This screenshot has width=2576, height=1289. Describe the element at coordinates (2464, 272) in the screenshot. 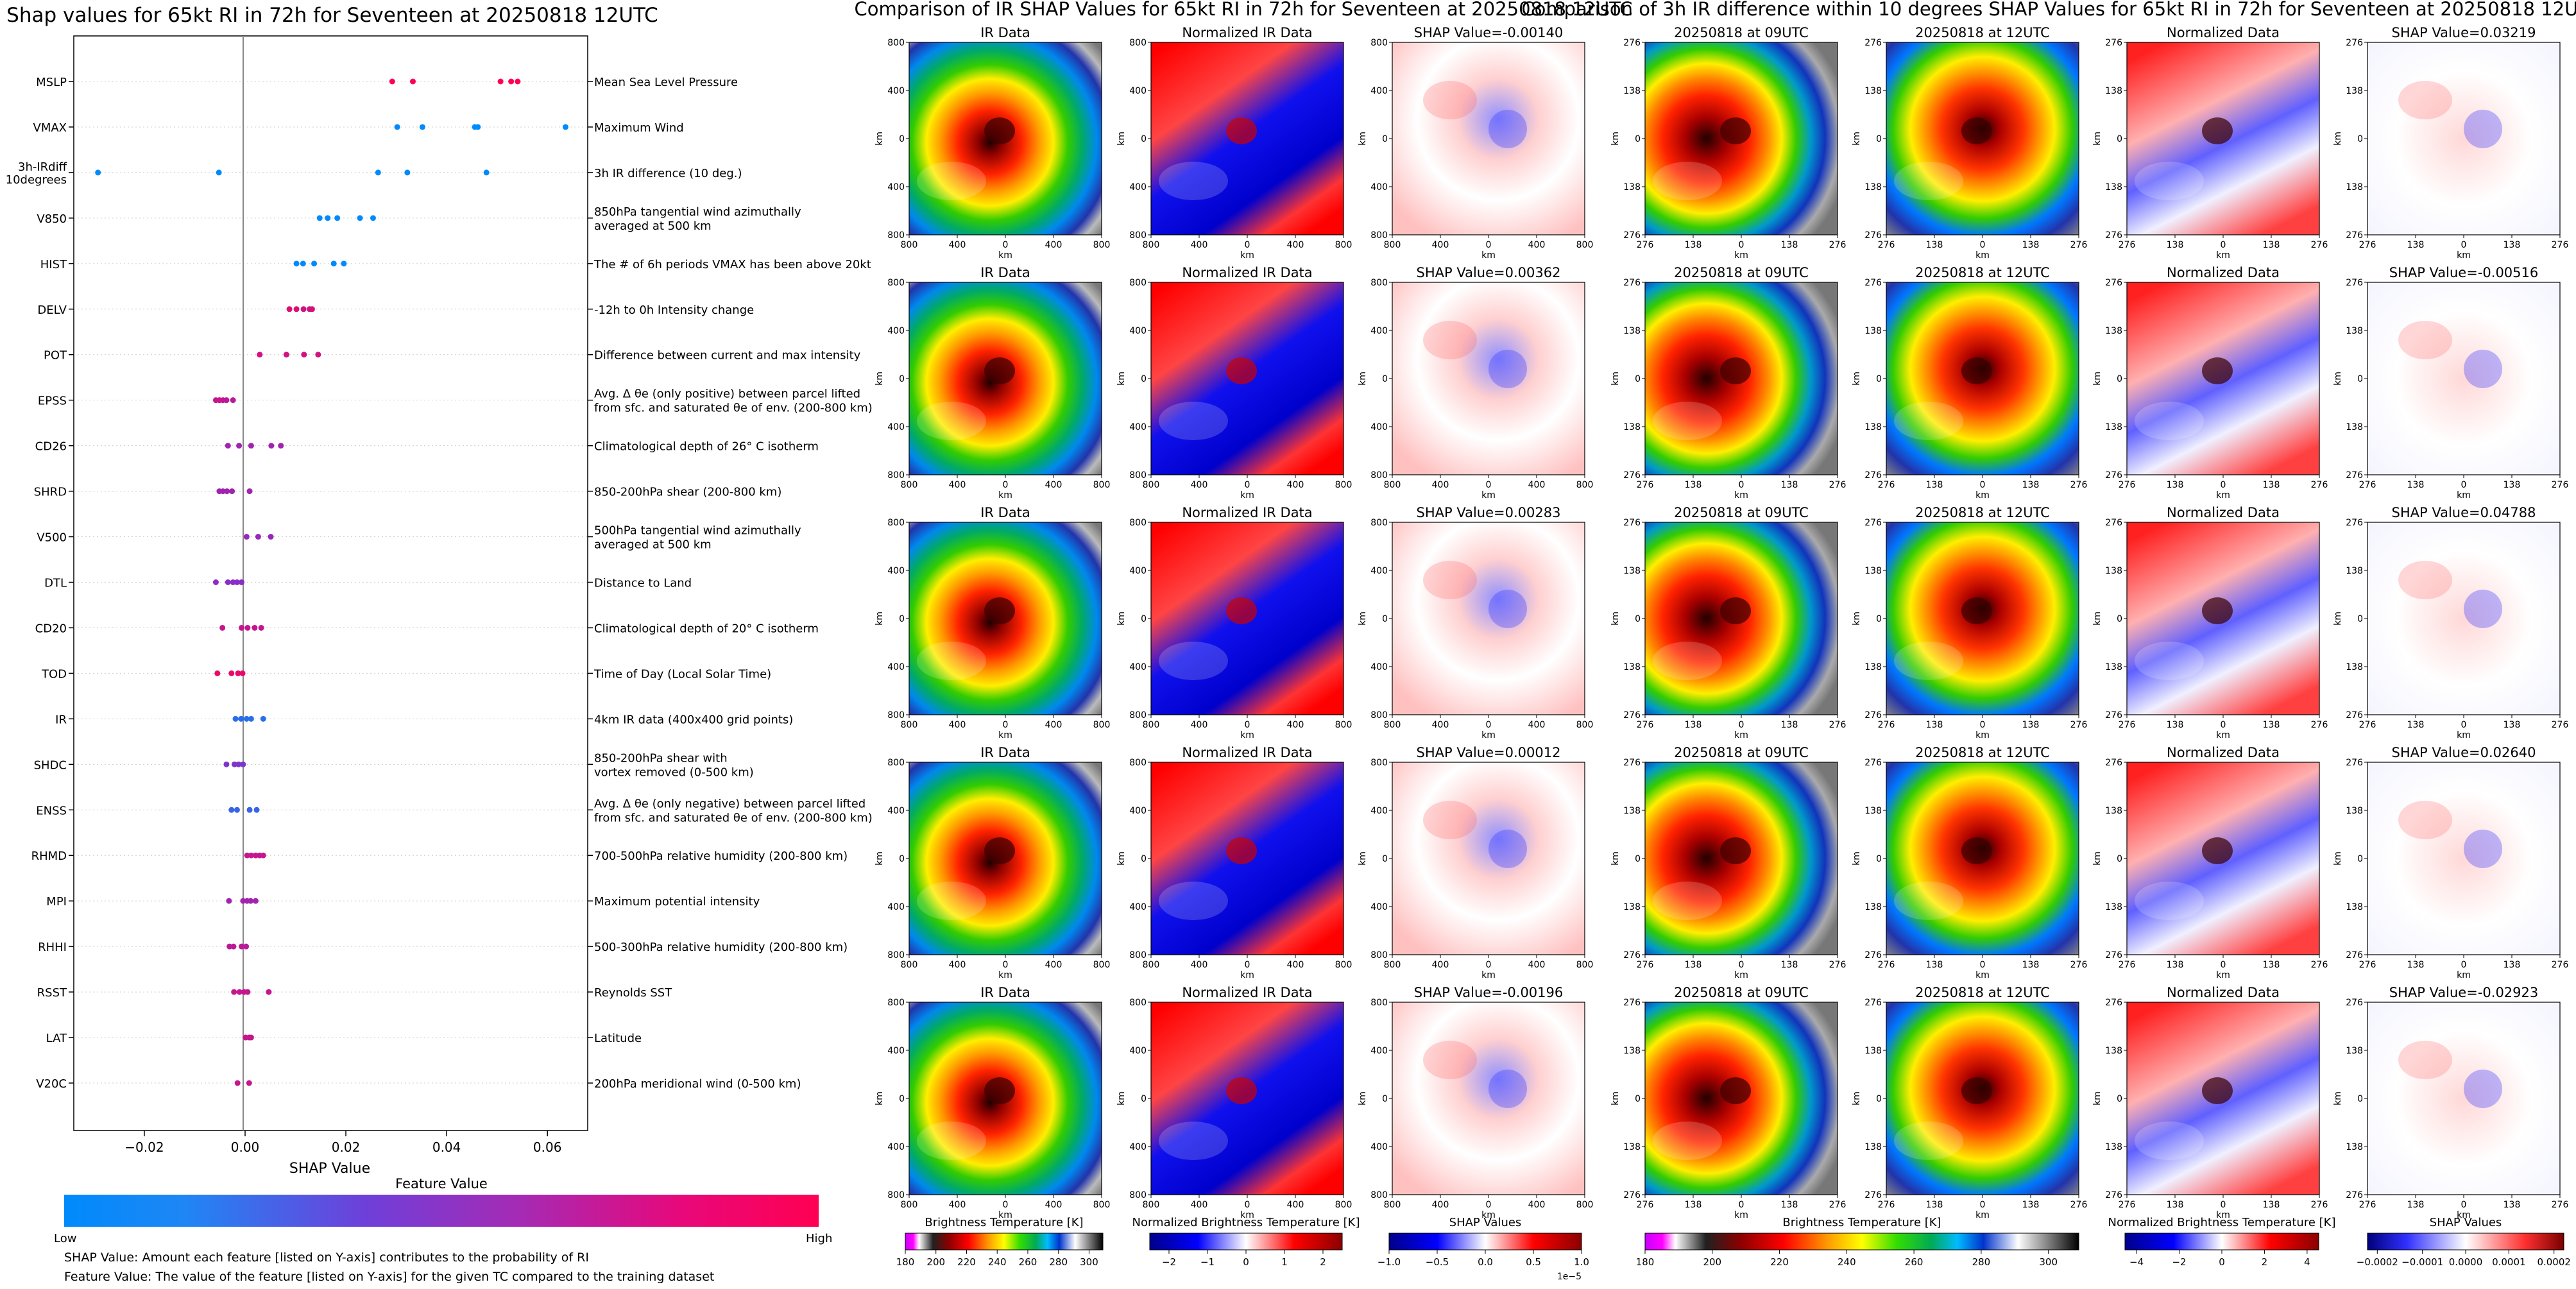

I see `shap-value-title: SHAP Value=-0.00516` at that location.